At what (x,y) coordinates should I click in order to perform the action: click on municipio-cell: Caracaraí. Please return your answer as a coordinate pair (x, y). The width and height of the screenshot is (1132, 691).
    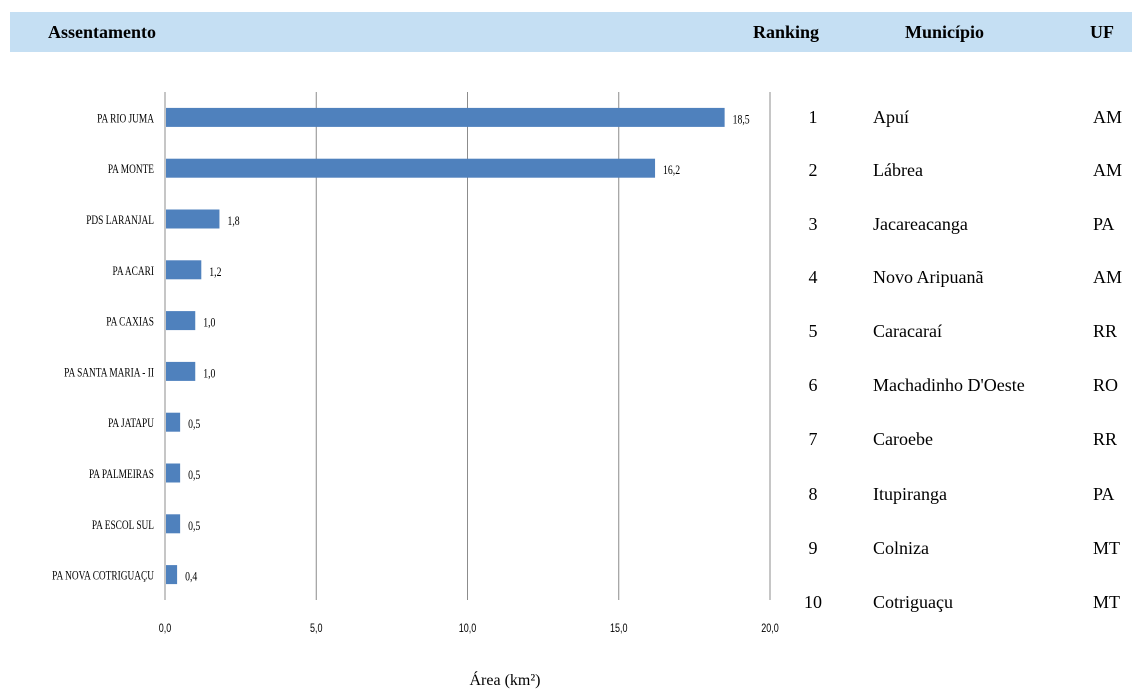
    Looking at the image, I should click on (907, 331).